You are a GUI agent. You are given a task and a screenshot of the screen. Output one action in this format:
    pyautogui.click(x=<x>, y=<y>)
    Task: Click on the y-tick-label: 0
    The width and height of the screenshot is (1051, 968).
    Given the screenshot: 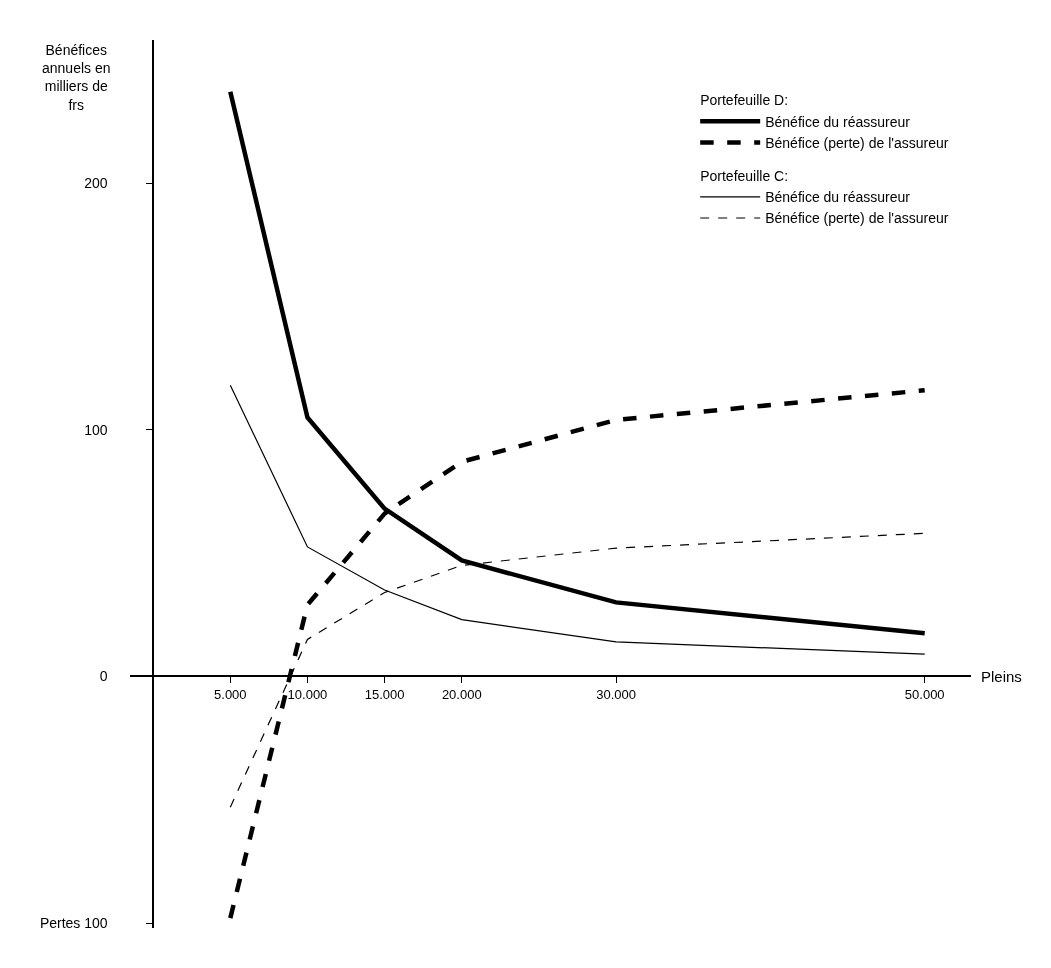 What is the action you would take?
    pyautogui.click(x=103, y=676)
    